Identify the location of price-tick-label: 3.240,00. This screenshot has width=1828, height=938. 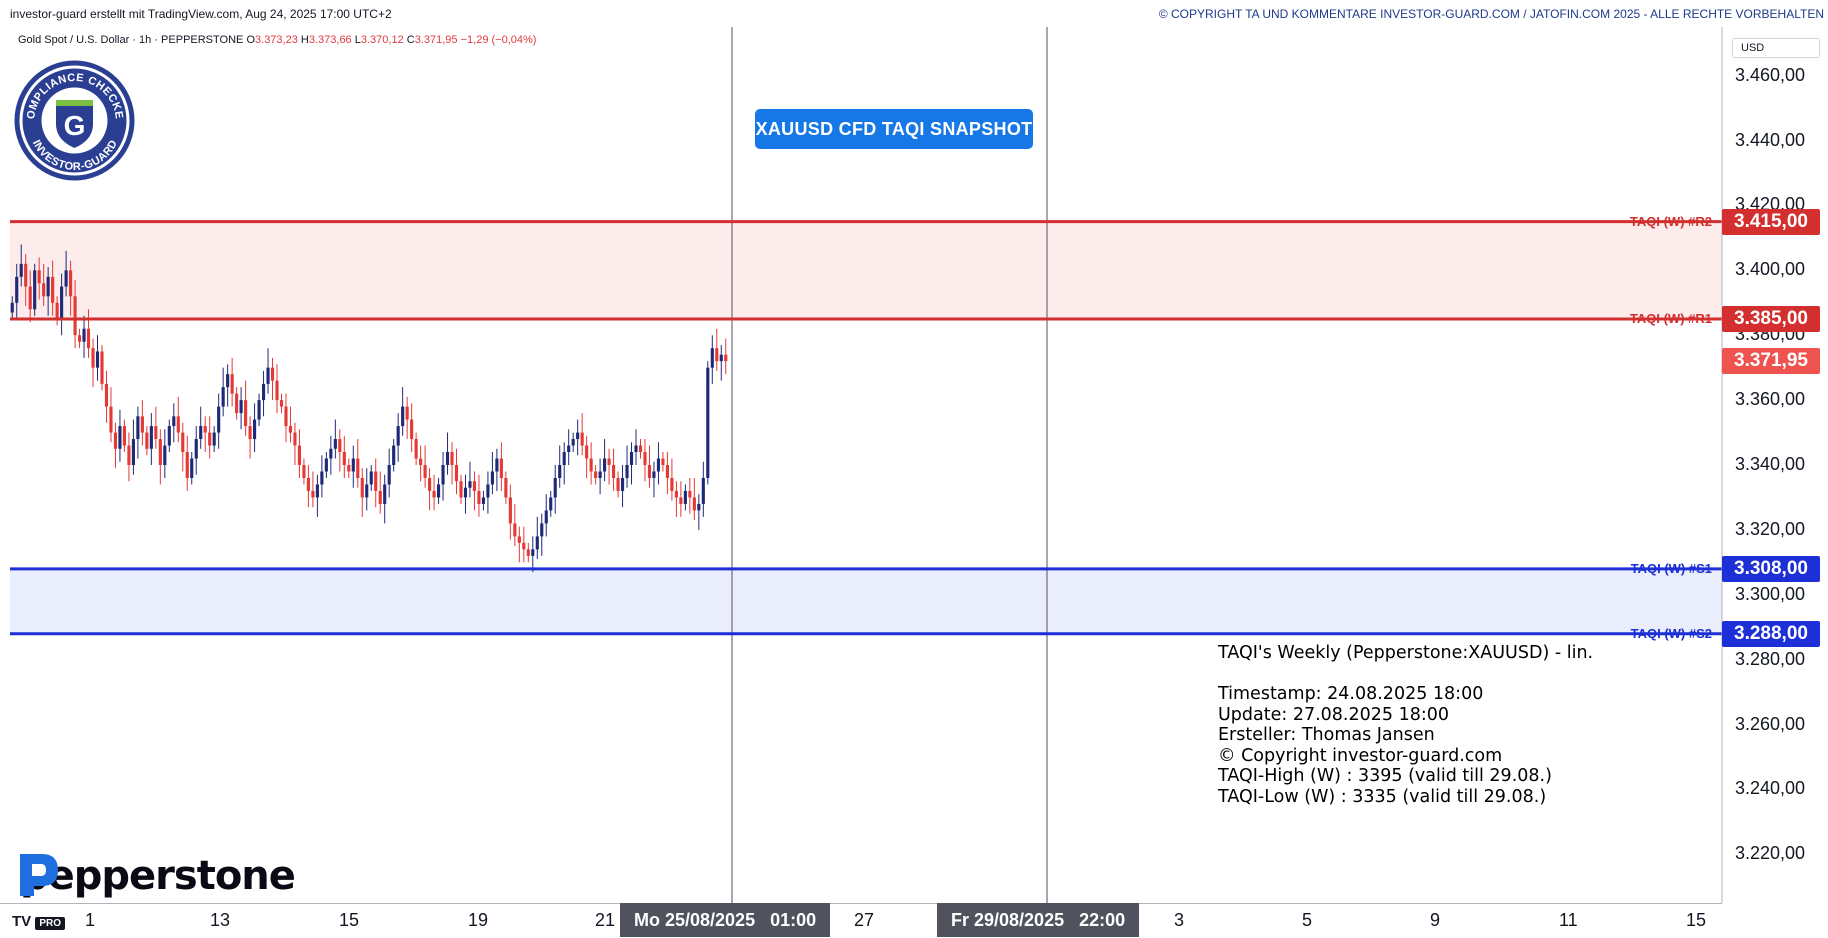
(1770, 788).